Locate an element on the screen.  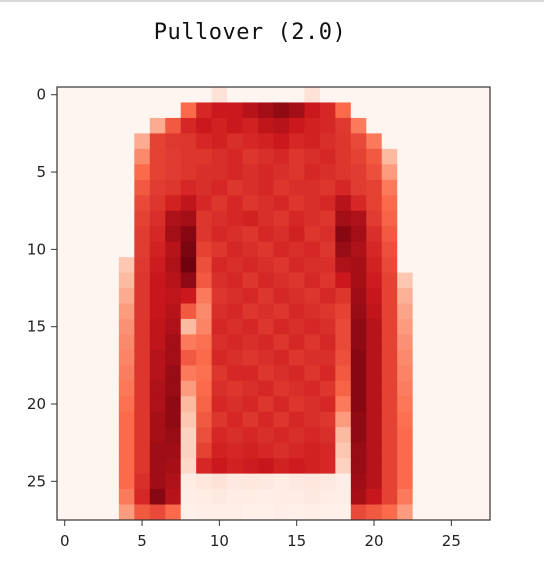
heatmap-cell-r19-c1 is located at coordinates (80, 388).